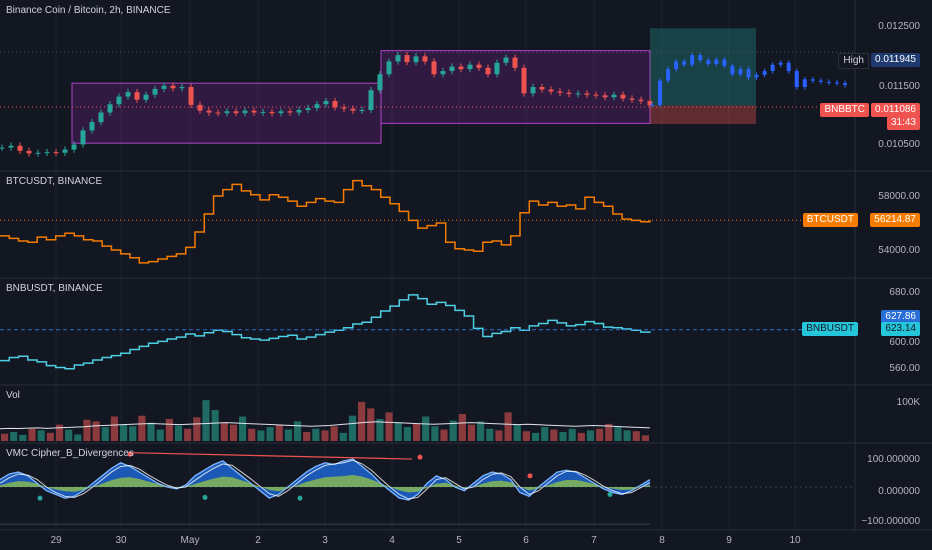 The width and height of the screenshot is (932, 550). Describe the element at coordinates (844, 110) in the screenshot. I see `bnbbtc-tag-symbol: BNBBTC` at that location.